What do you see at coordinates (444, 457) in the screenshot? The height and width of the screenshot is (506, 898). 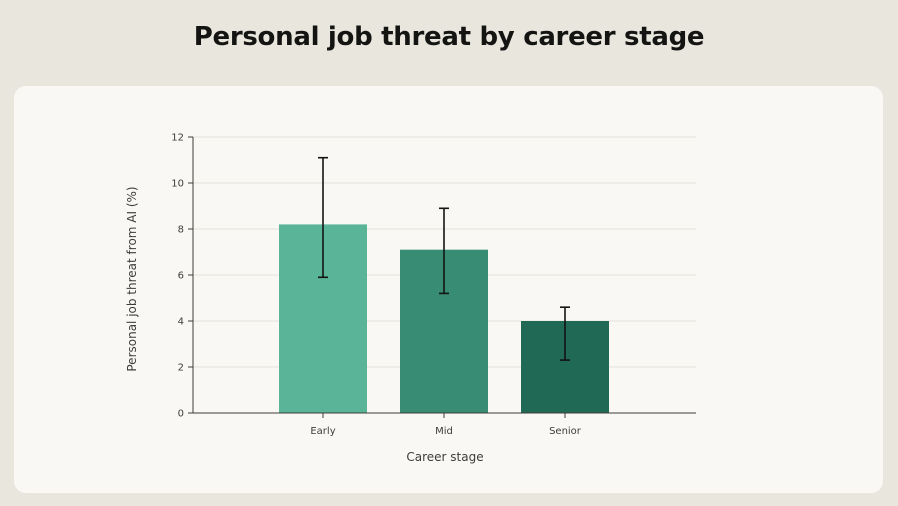 I see `x-axis-title: Career stage` at bounding box center [444, 457].